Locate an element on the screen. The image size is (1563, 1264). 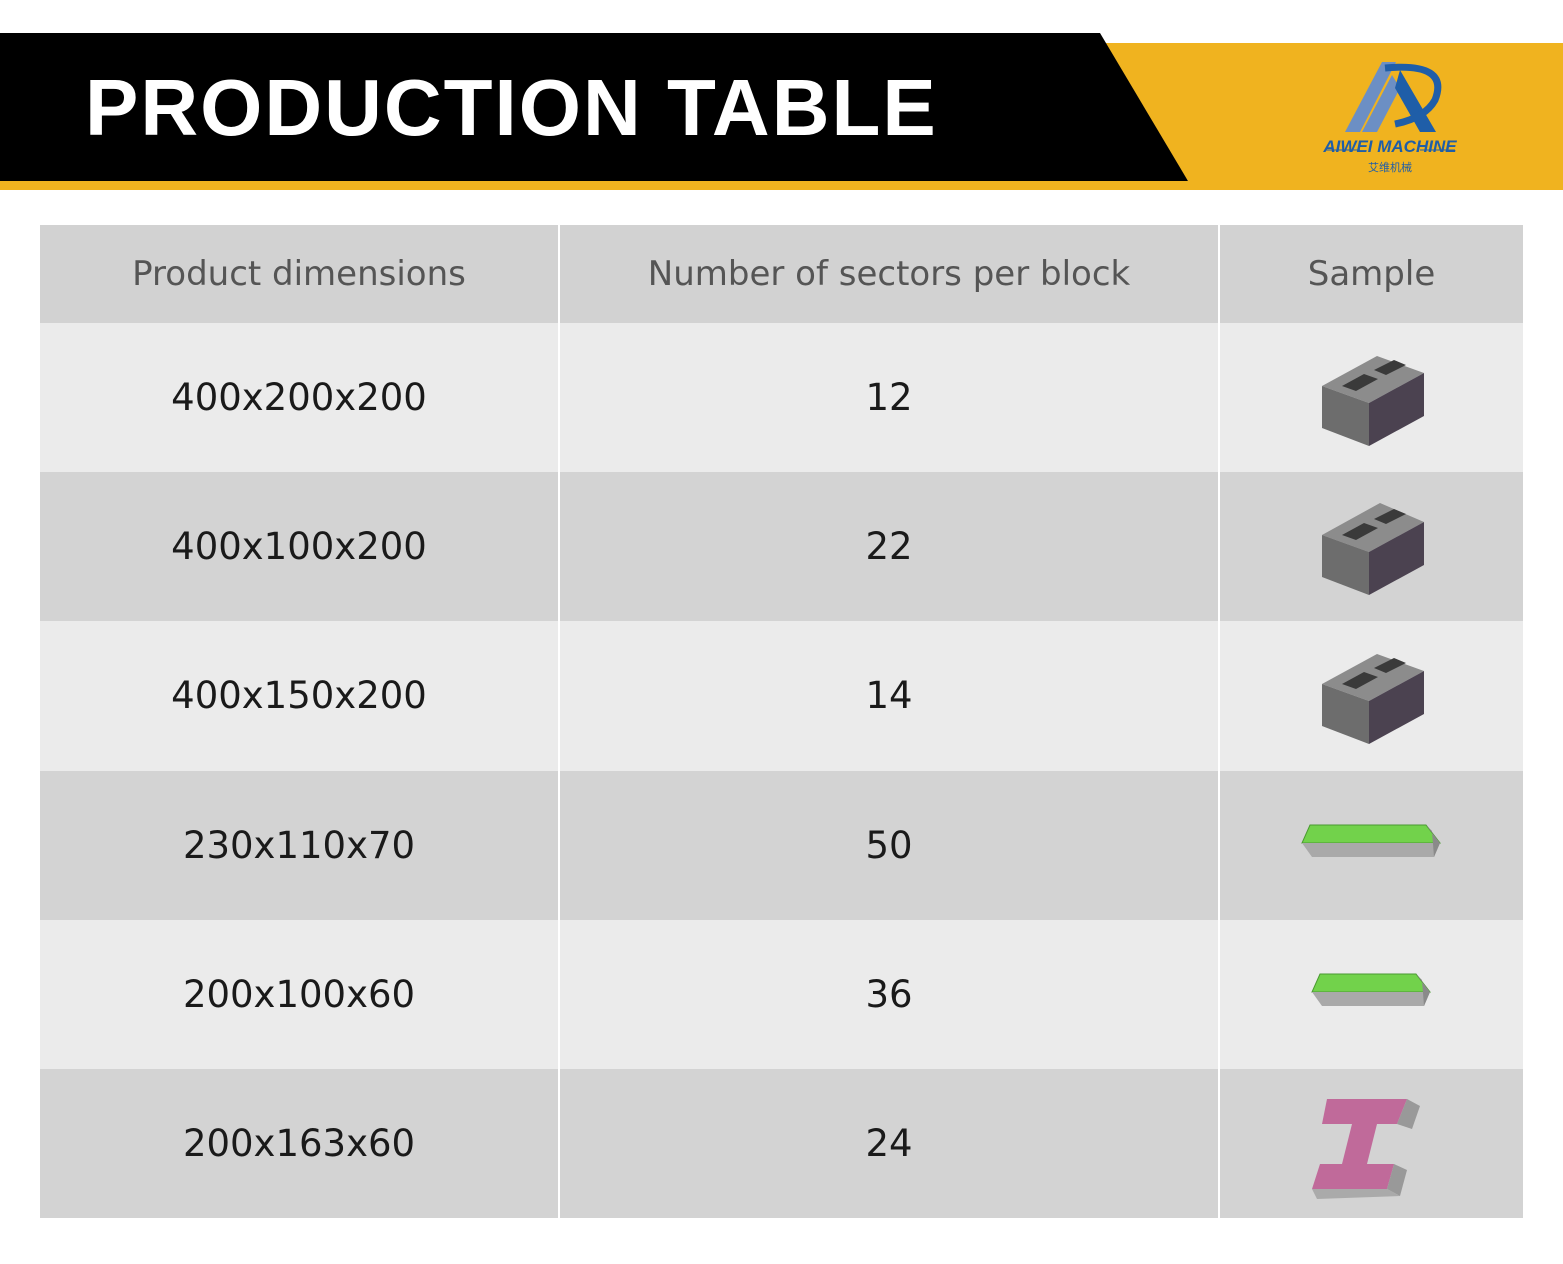
sectors-cell: 36 is located at coordinates (889, 994).